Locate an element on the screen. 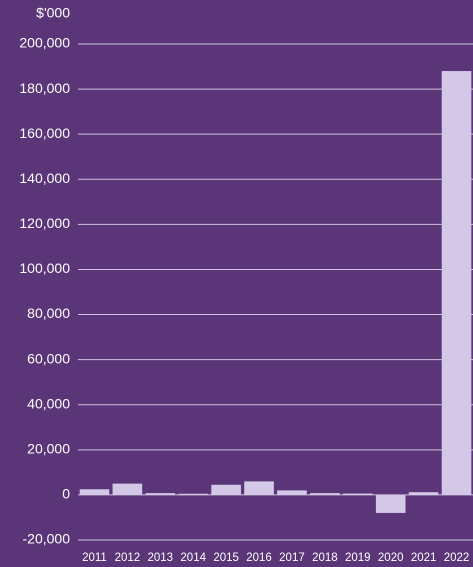 The width and height of the screenshot is (473, 567). y-tick-label: 160,000 is located at coordinates (44, 133).